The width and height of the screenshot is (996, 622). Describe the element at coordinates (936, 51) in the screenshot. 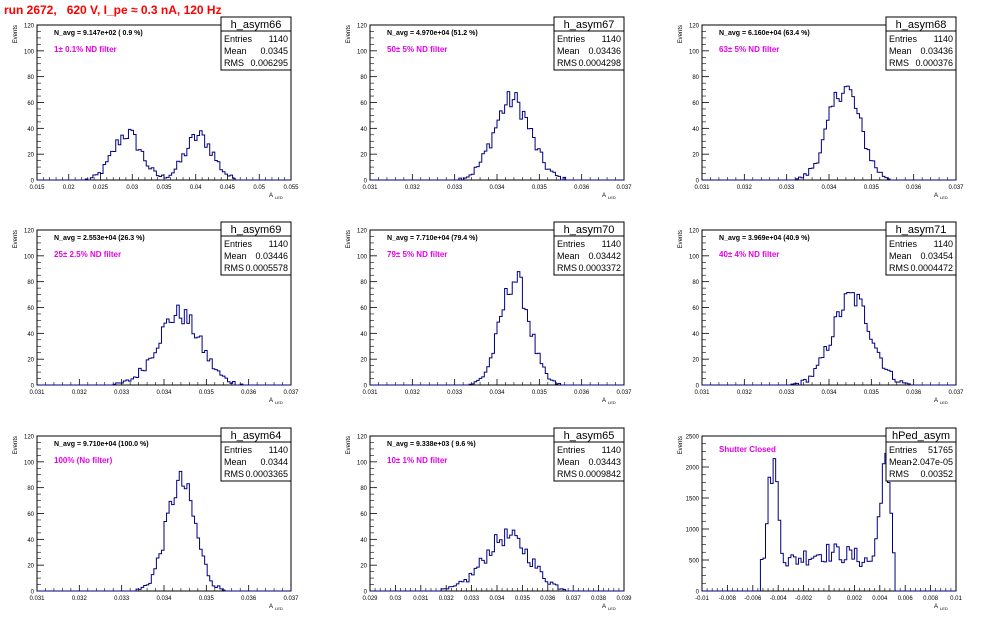

I see `stats-value-mean: 0.03436` at that location.